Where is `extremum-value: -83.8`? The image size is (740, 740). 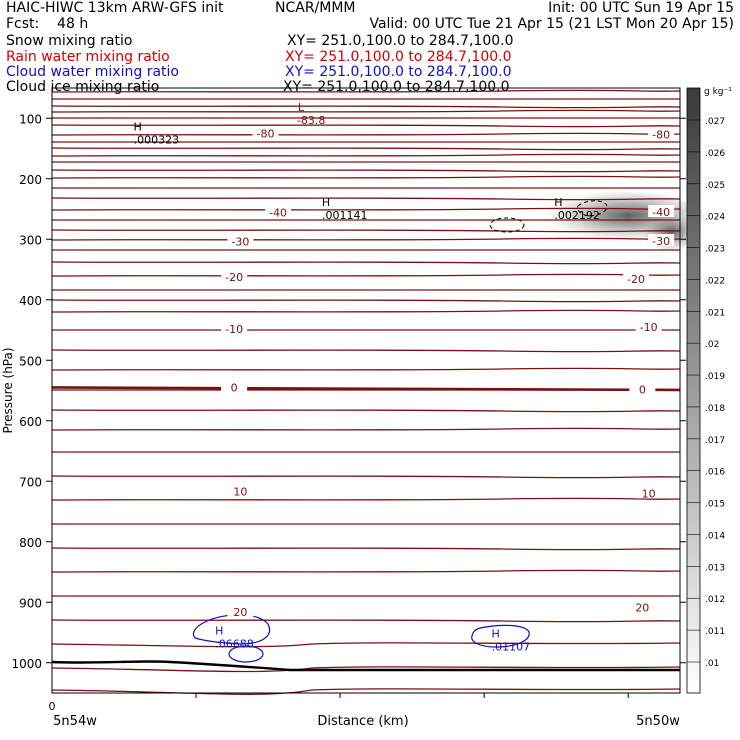 extremum-value: -83.8 is located at coordinates (311, 120).